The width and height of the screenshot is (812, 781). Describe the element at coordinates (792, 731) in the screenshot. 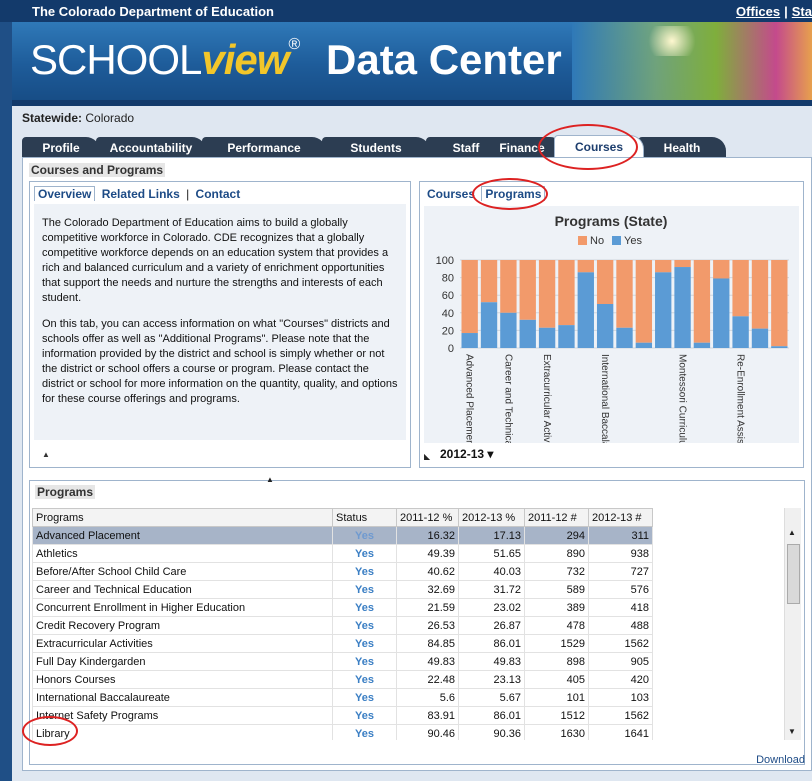

I see `scroll-down-icon: ▼` at that location.